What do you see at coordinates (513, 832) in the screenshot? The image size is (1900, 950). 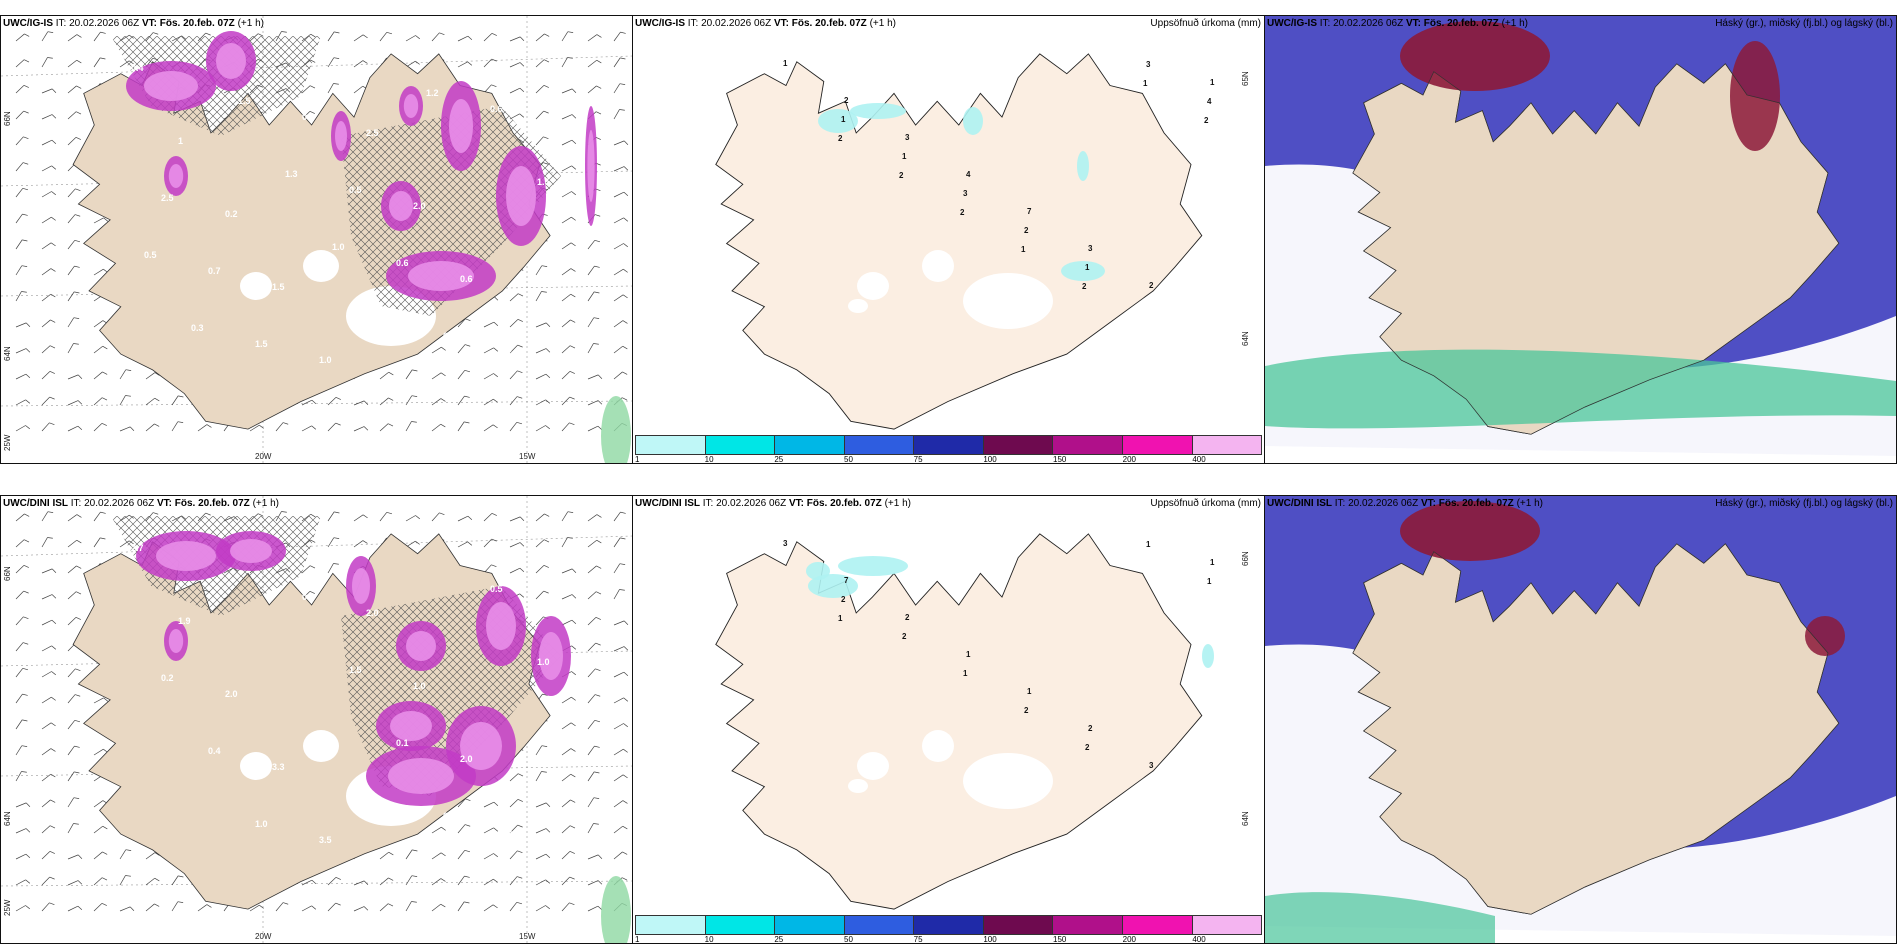 I see `precip-value: 0.5` at bounding box center [513, 832].